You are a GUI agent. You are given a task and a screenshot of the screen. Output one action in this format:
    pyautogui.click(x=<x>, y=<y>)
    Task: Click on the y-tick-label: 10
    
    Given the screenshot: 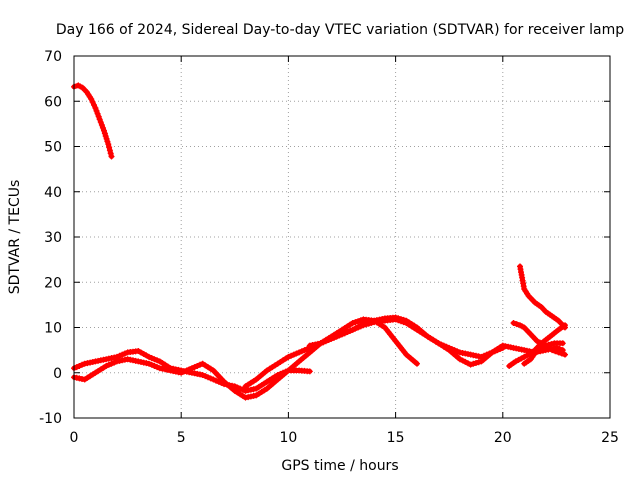 What is the action you would take?
    pyautogui.click(x=53, y=329)
    